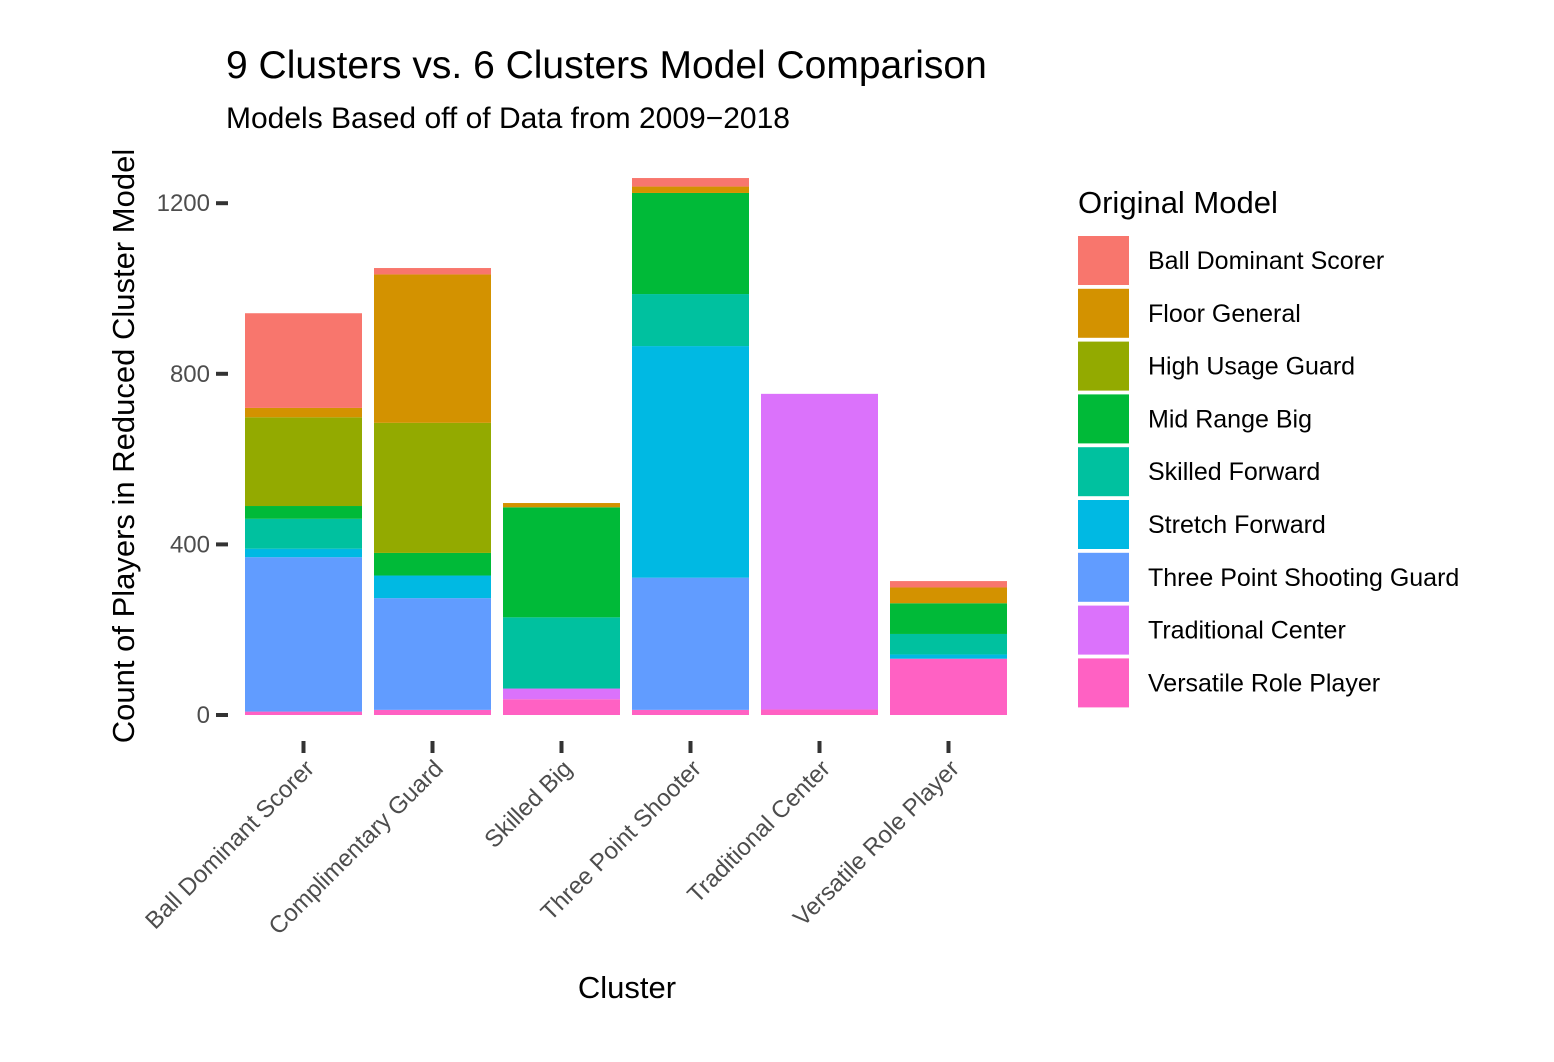 The width and height of the screenshot is (1554, 1062). I want to click on x-tick-label: Skilled Big, so click(528, 804).